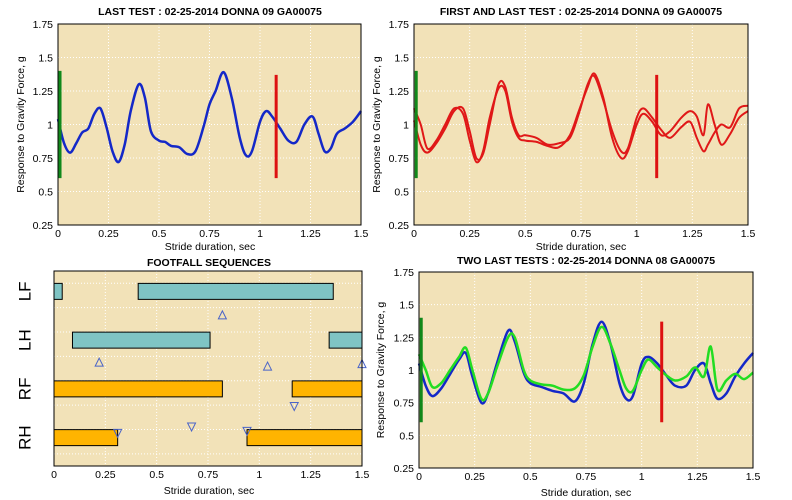  Describe the element at coordinates (209, 263) in the screenshot. I see `chart-title: FOOTFALL SEQUENCES` at that location.